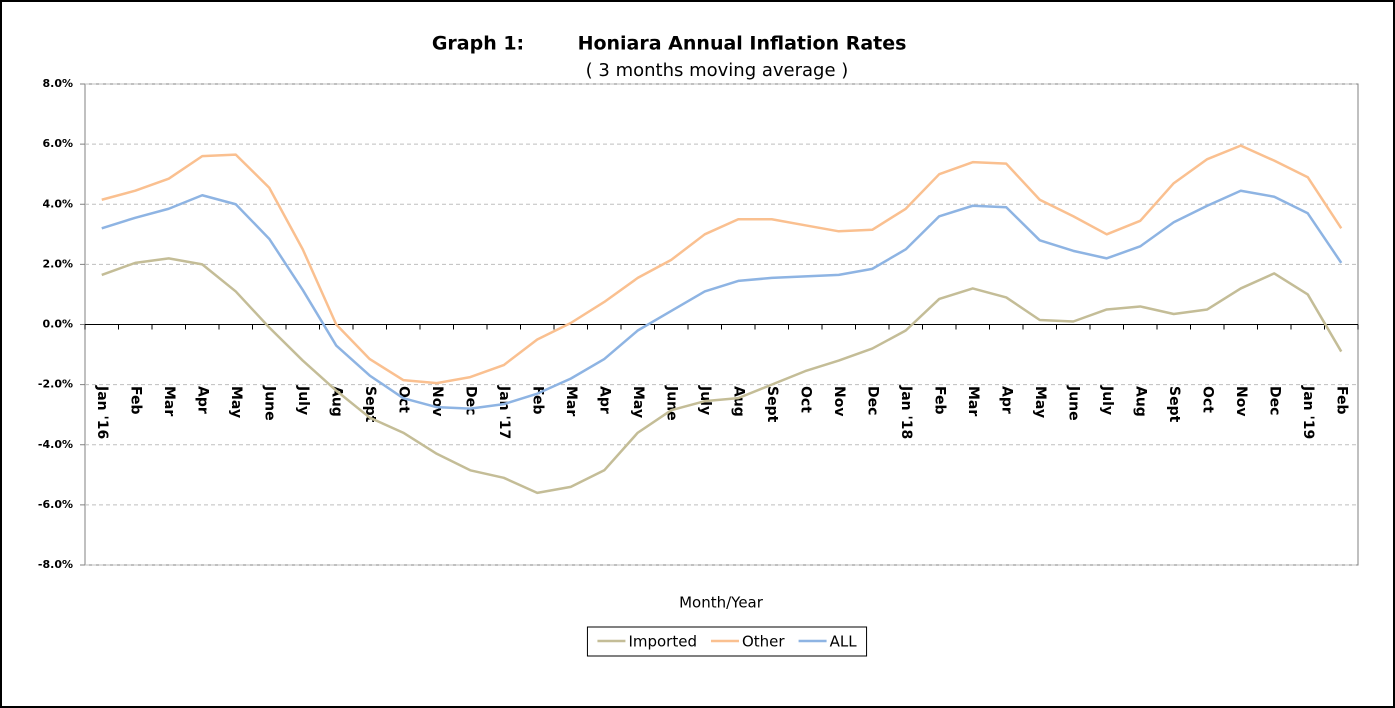 This screenshot has height=708, width=1395. Describe the element at coordinates (844, 642) in the screenshot. I see `legend-label: ALL` at that location.